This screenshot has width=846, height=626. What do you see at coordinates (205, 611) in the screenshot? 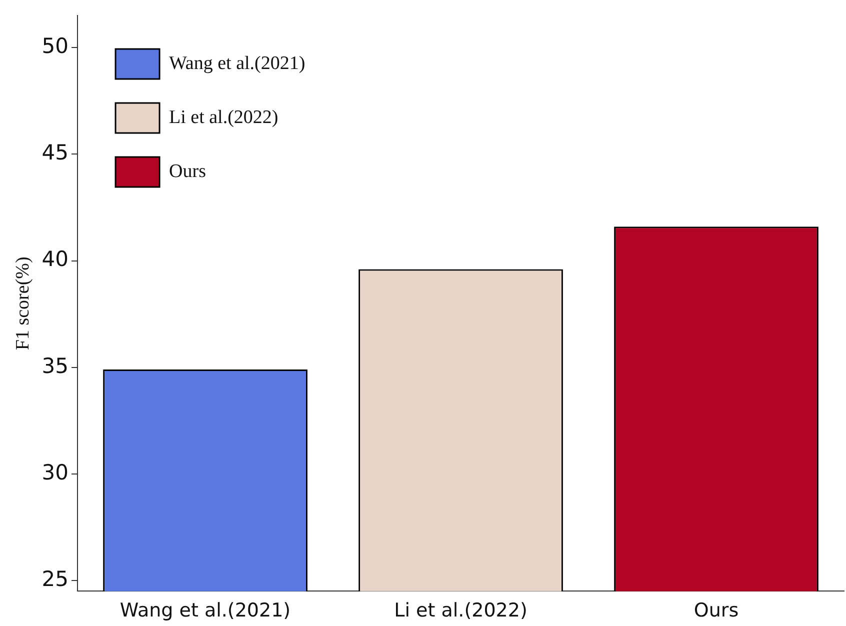
I see `x-tick-label: Wang et al.(2021)` at bounding box center [205, 611].